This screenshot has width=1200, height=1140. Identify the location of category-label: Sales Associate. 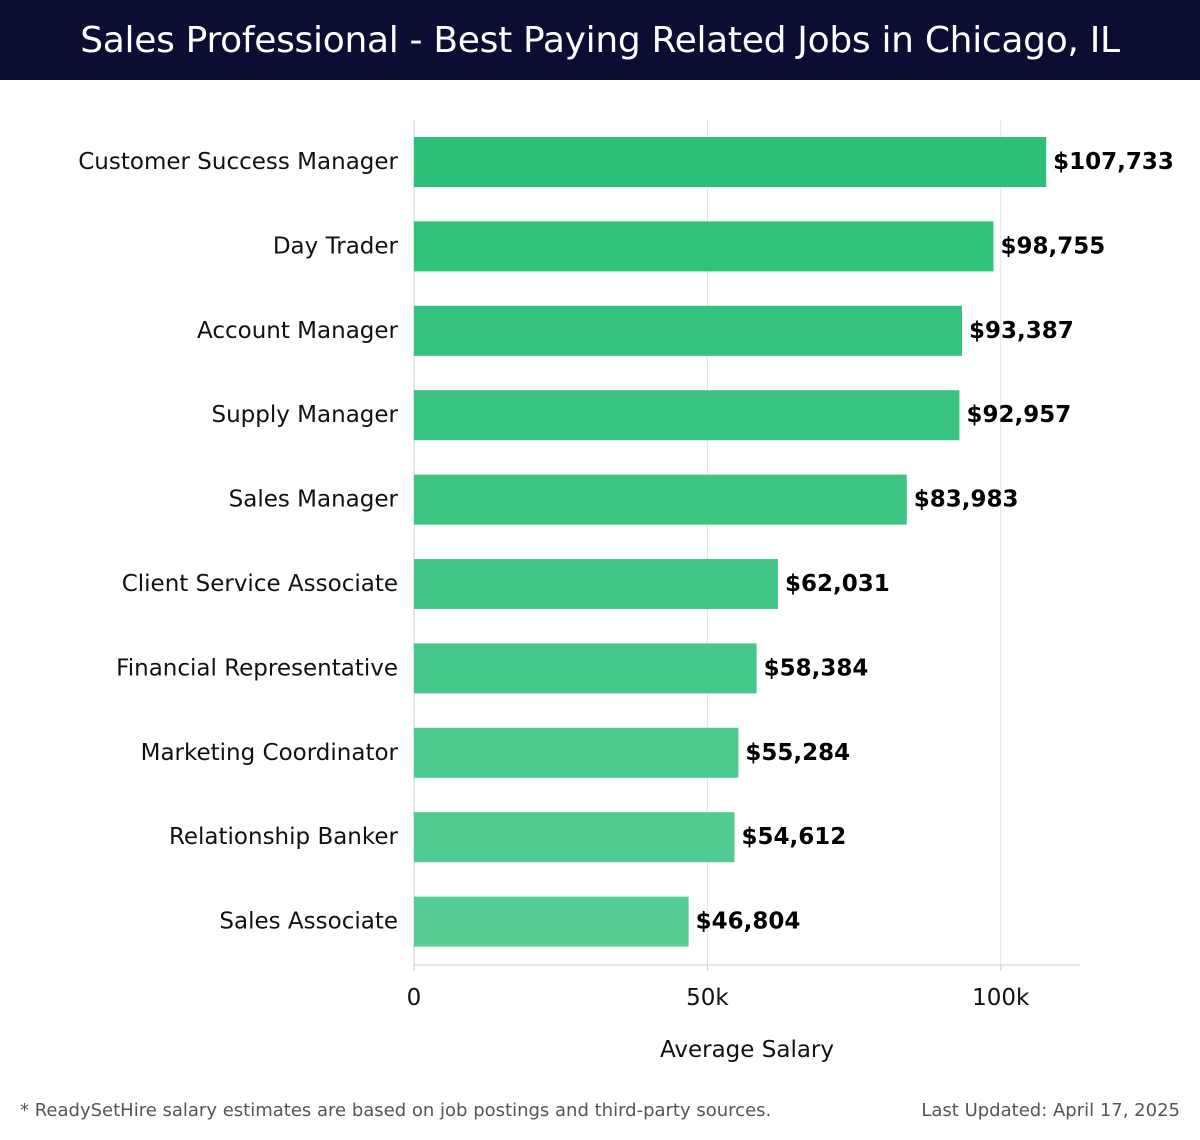
(308, 922).